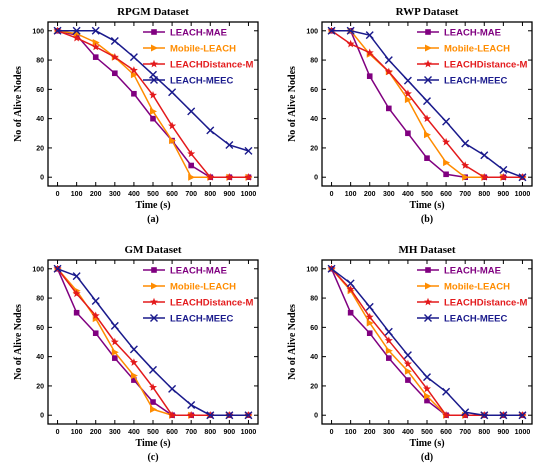 Image resolution: width=550 pixels, height=472 pixels. I want to click on panel-caption: (b), so click(427, 219).